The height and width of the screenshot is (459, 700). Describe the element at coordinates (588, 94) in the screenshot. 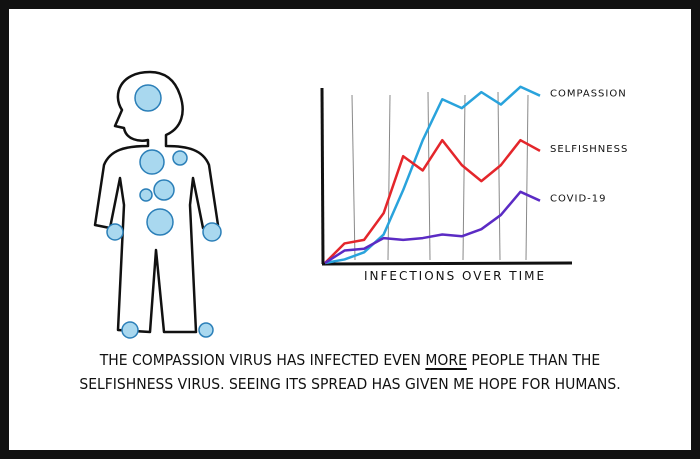

I see `series-label: COMPASSION` at that location.